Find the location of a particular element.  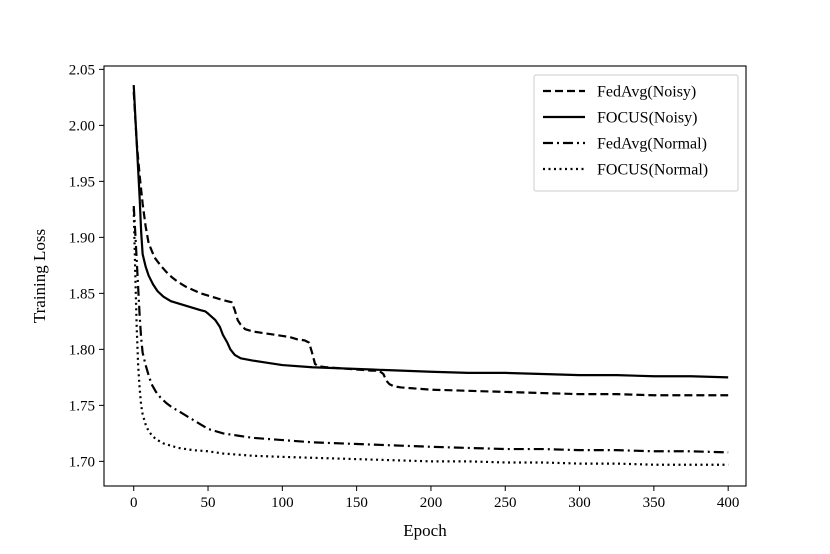

x-axis-ticks: 0 50 100 150 200 250 300 350 400 is located at coordinates (434, 498).